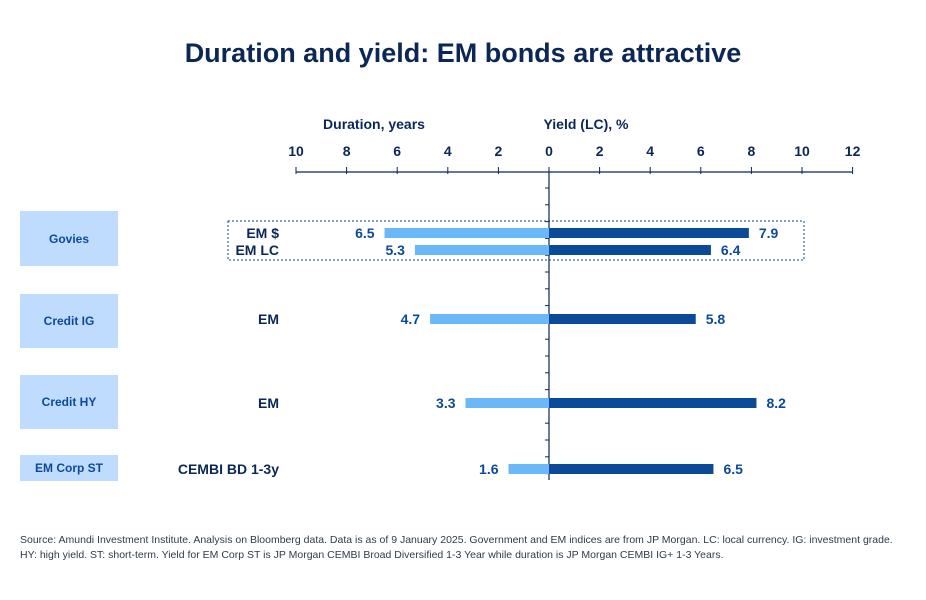 This screenshot has width=926, height=600. Describe the element at coordinates (731, 250) in the screenshot. I see `yield-value-label: 6.4` at that location.